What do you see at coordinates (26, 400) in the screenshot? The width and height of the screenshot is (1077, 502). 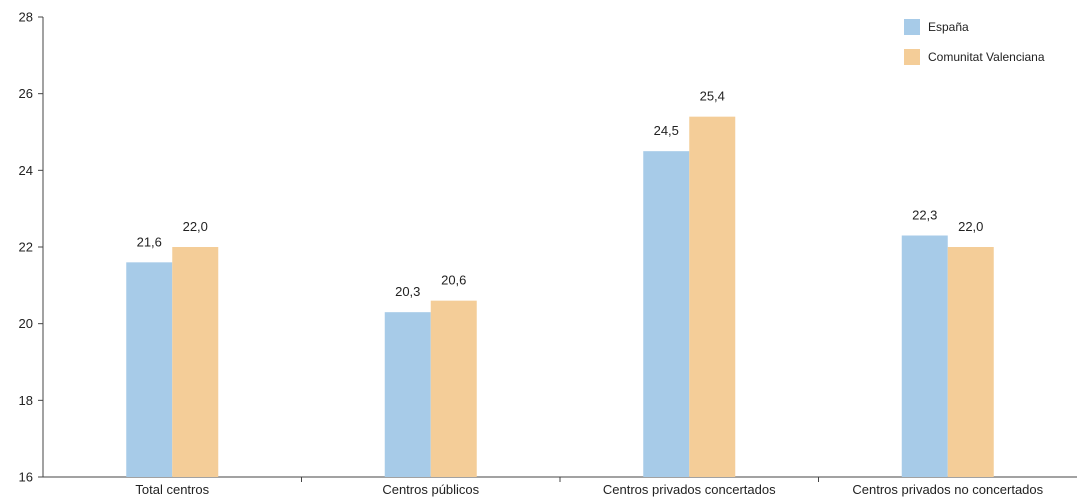 I see `y-tick-label: 18` at bounding box center [26, 400].